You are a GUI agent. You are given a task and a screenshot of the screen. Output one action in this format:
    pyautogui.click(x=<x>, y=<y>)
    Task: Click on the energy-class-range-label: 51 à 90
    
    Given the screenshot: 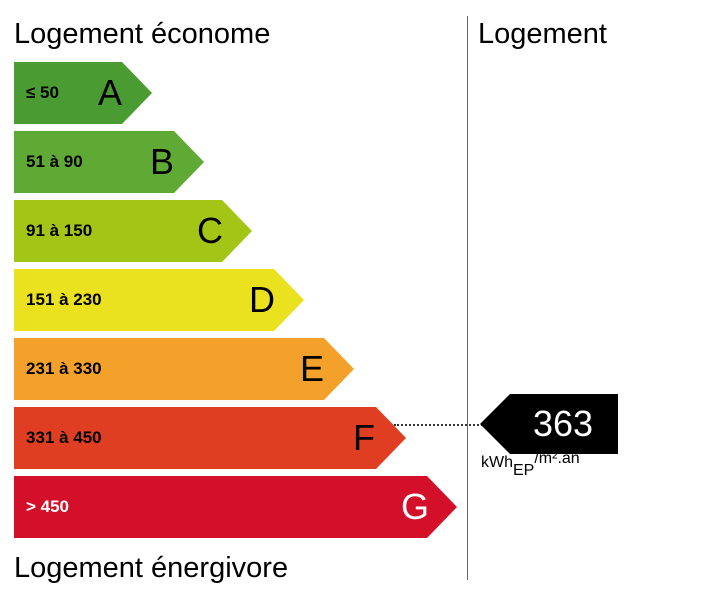 What is the action you would take?
    pyautogui.click(x=54, y=161)
    